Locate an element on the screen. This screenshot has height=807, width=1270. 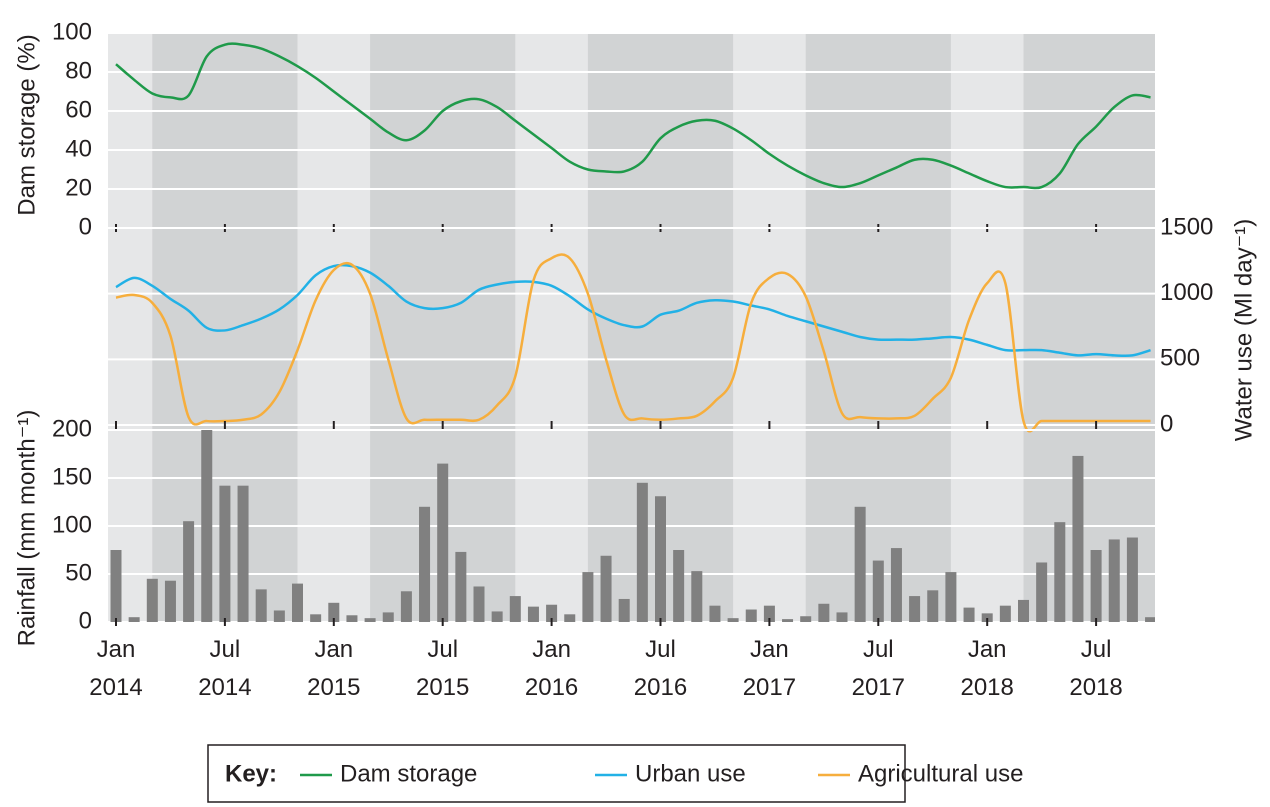
legend-label: Urban use is located at coordinates (690, 773).